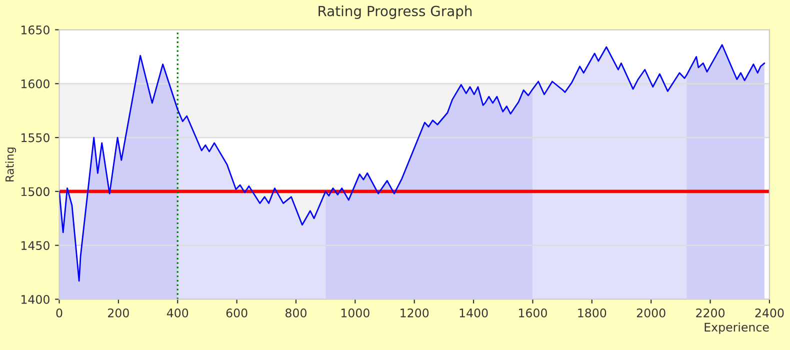 The height and width of the screenshot is (350, 790). Describe the element at coordinates (395, 12) in the screenshot. I see `chart-title: Rating Progress Graph` at that location.